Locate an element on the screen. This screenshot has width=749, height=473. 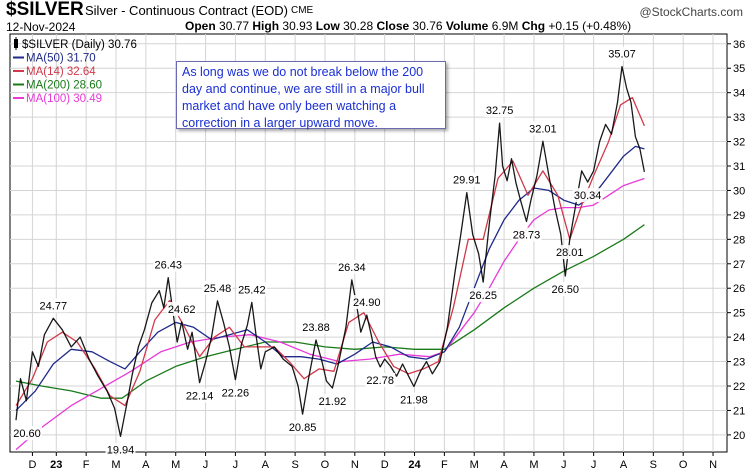
price-label: 32.01 is located at coordinates (543, 129).